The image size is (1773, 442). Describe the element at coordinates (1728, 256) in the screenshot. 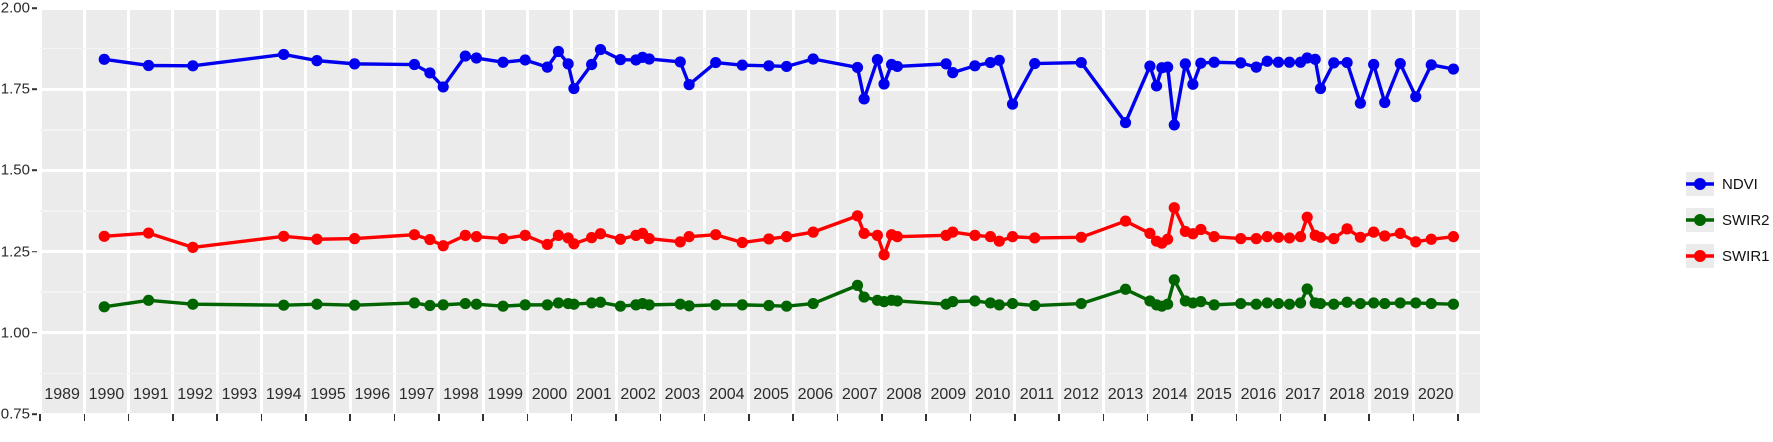

I see `legend-item-swir1: SWIR1` at that location.